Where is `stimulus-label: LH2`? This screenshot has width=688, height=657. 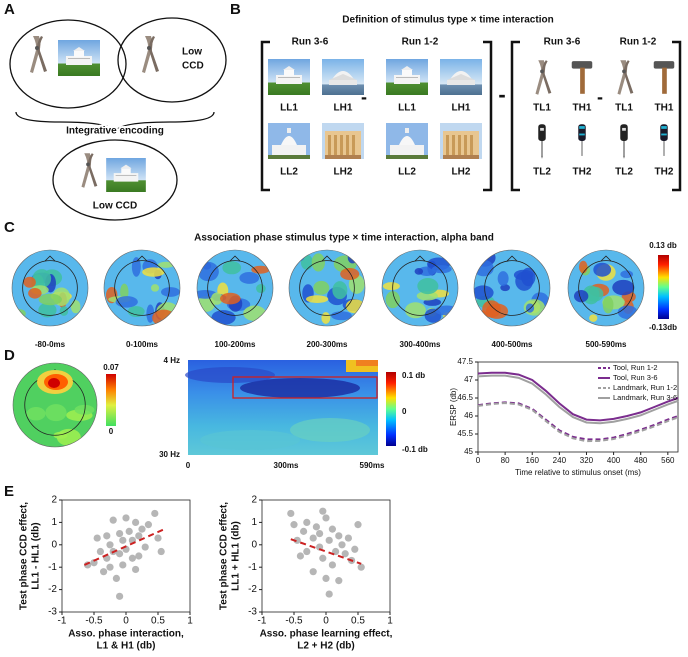
stimulus-label: LH2 is located at coordinates (343, 172).